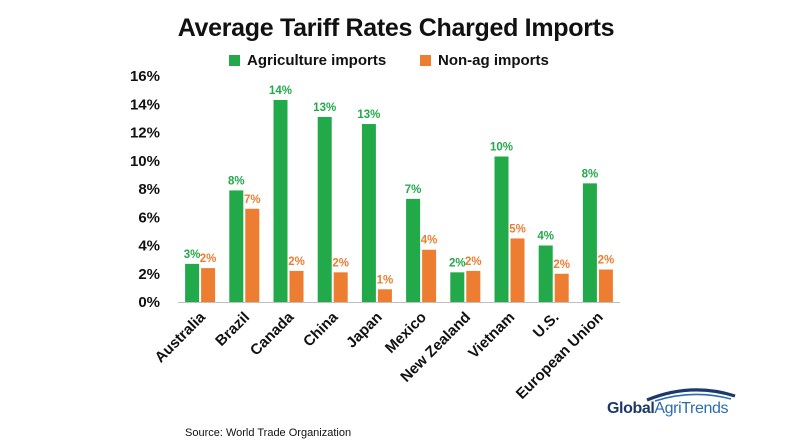 Image resolution: width=792 pixels, height=445 pixels. What do you see at coordinates (545, 237) in the screenshot?
I see `data-label-agriculture: 4%` at bounding box center [545, 237].